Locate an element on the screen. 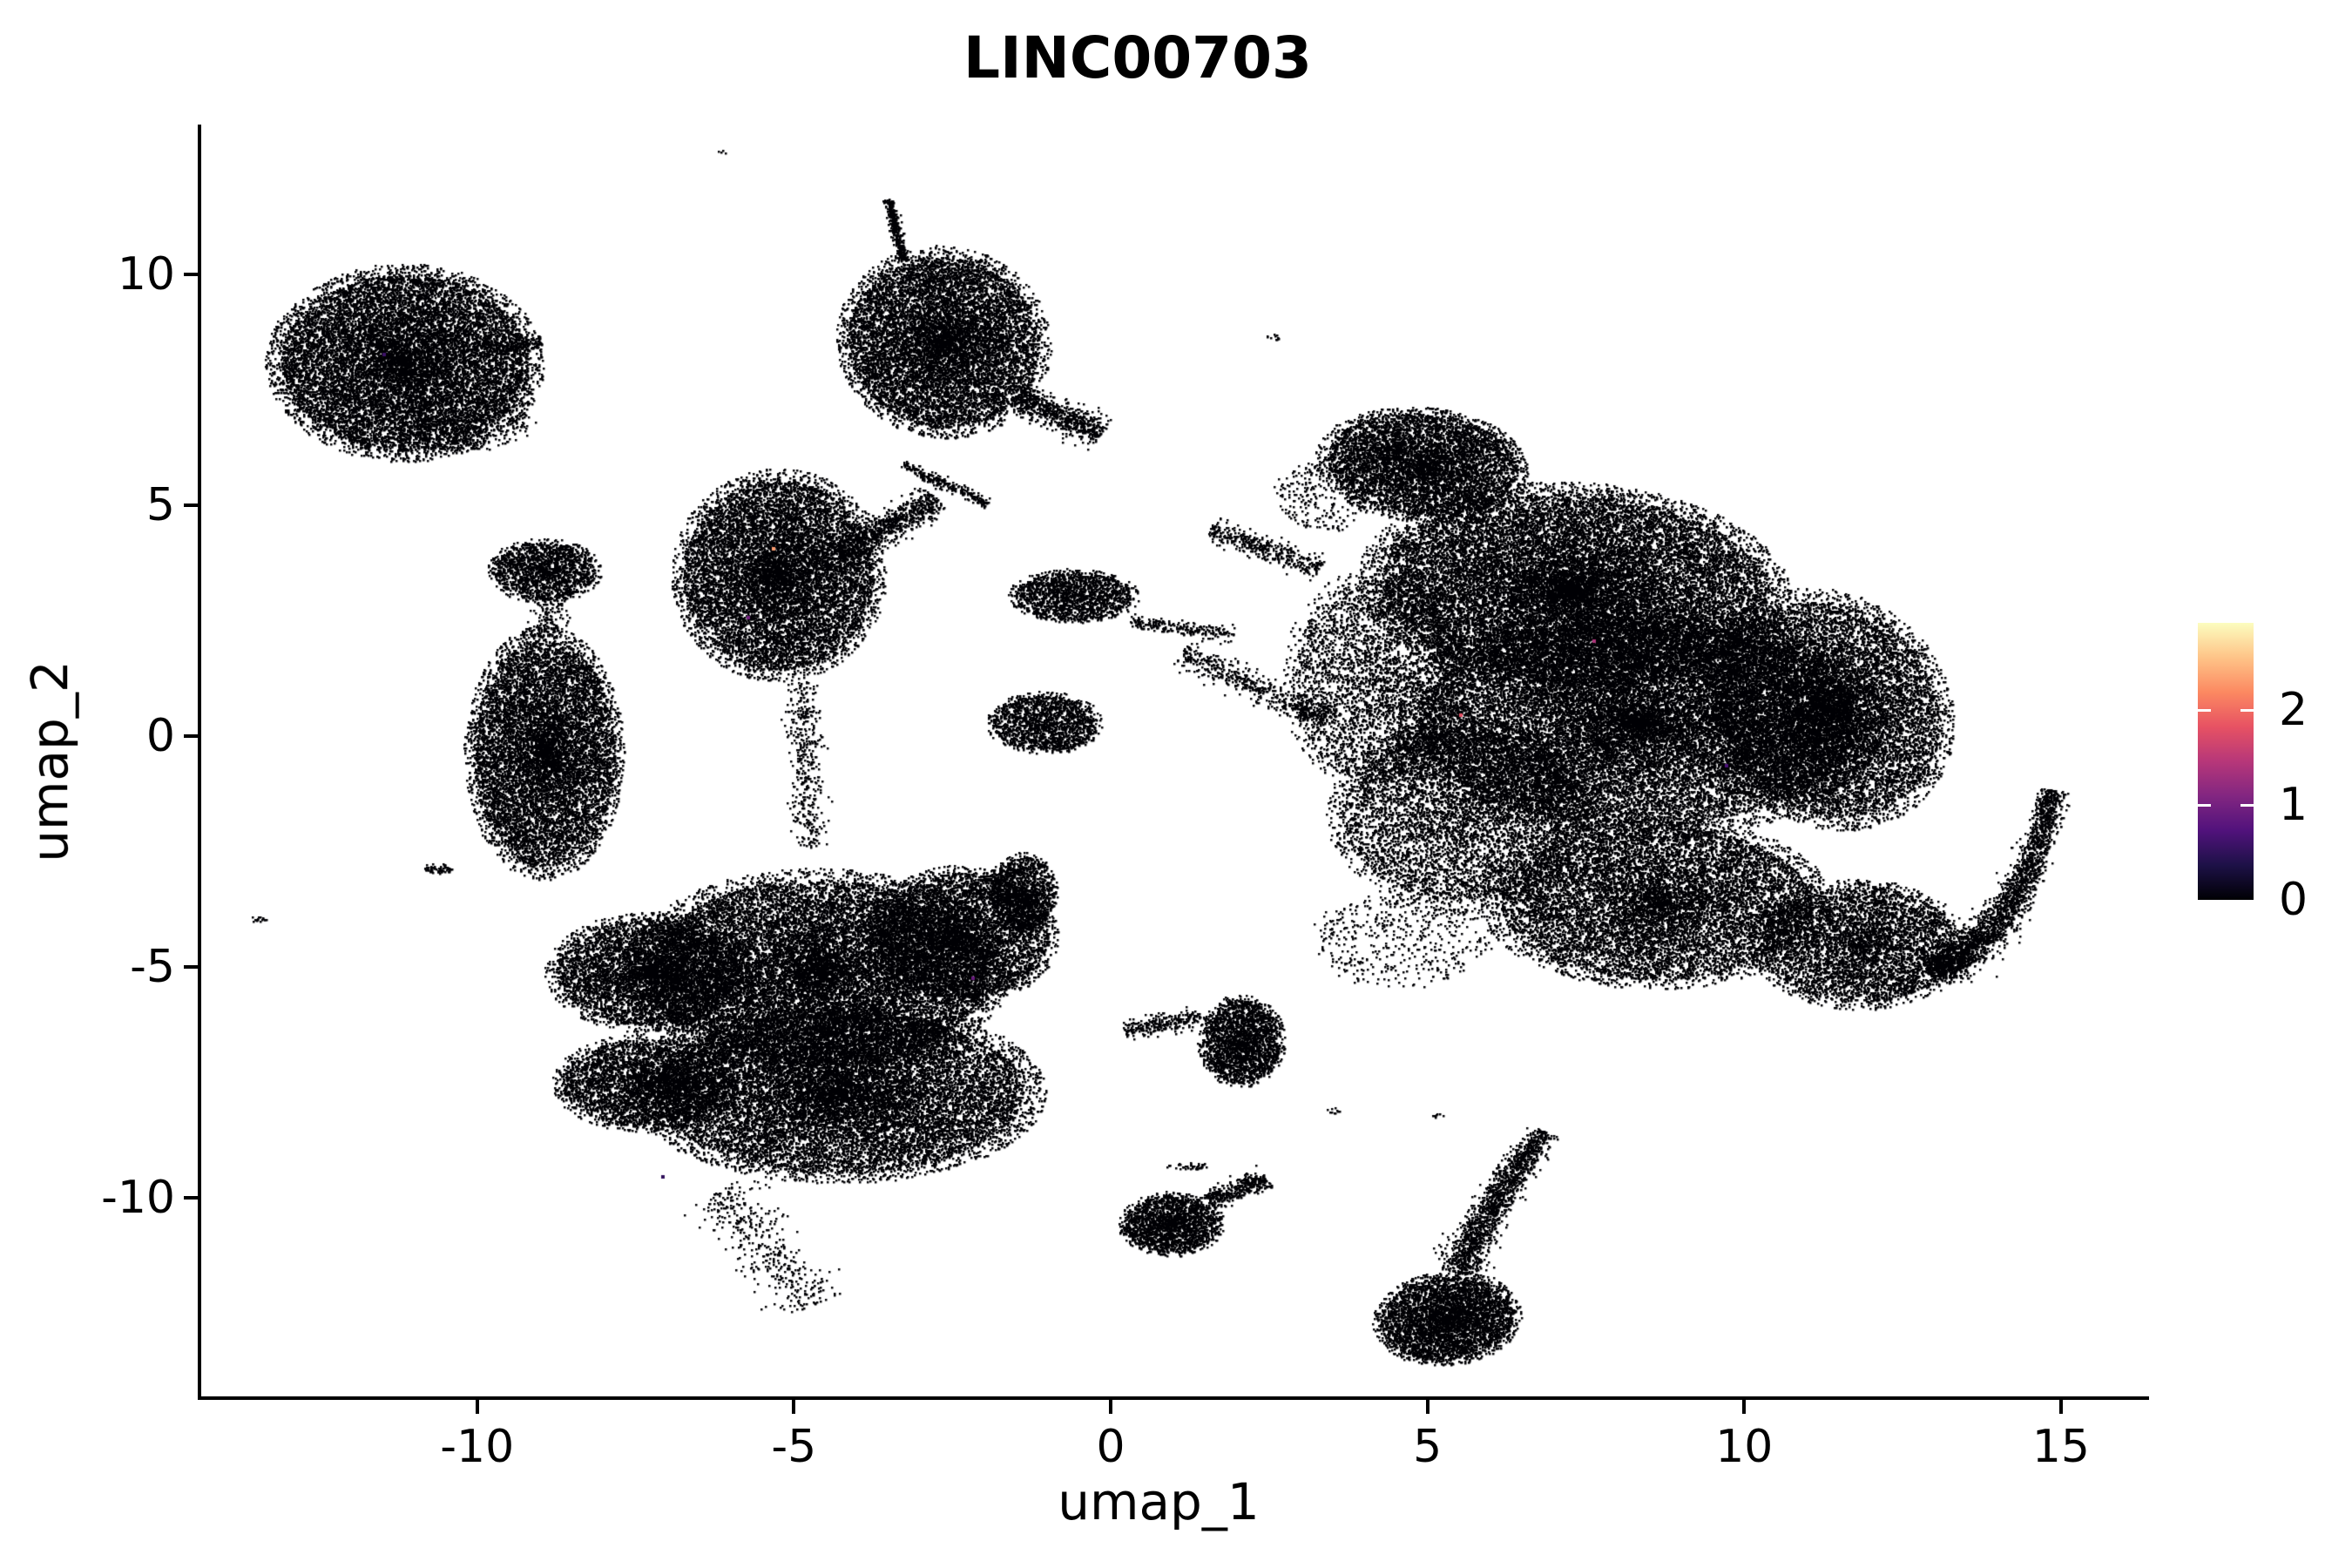 Image resolution: width=2352 pixels, height=1568 pixels. y-axis-line is located at coordinates (199, 762).